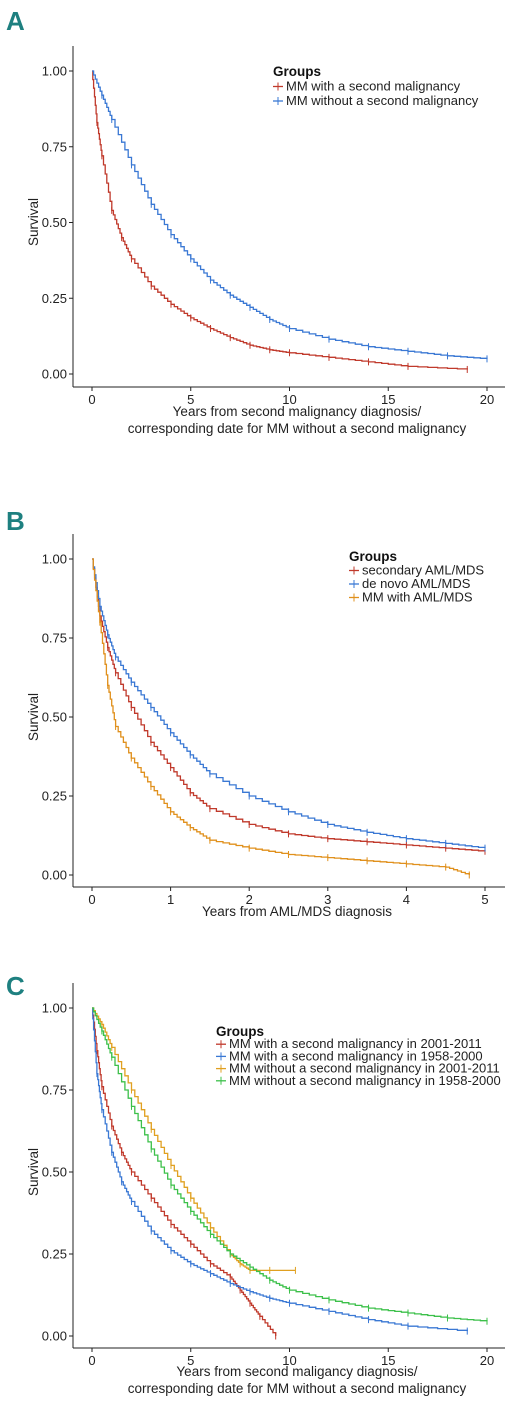 The height and width of the screenshot is (1423, 518). Describe the element at coordinates (240, 1031) in the screenshot. I see `panel-c-legend-title: Groups` at that location.